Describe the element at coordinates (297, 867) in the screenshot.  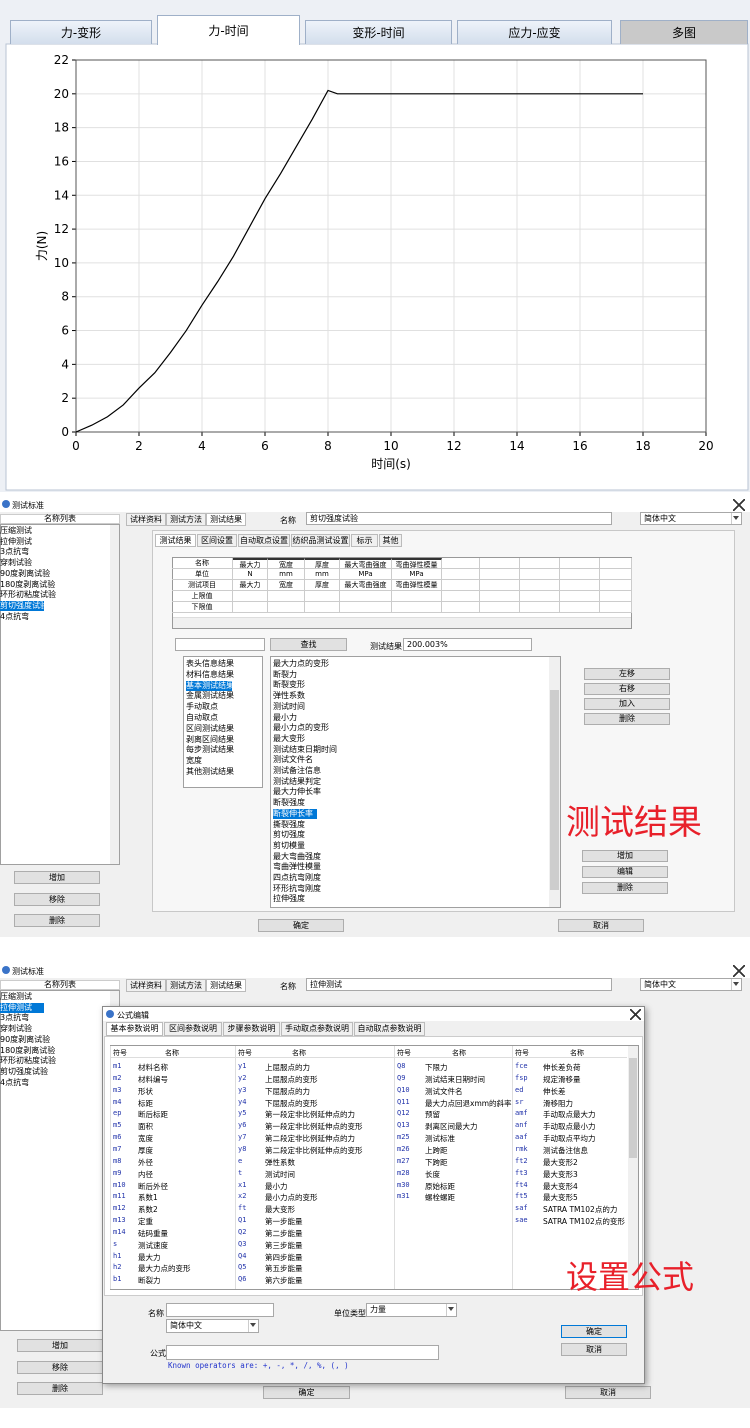
I see `item: 弯曲弹性模量` at that location.